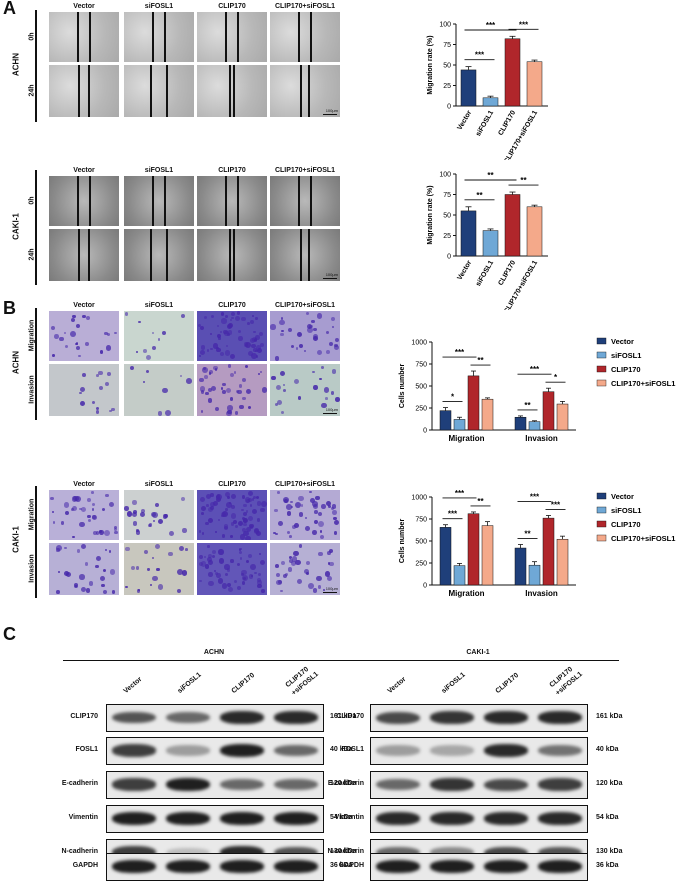  I want to click on protein-label: Vimentin, so click(349, 817).